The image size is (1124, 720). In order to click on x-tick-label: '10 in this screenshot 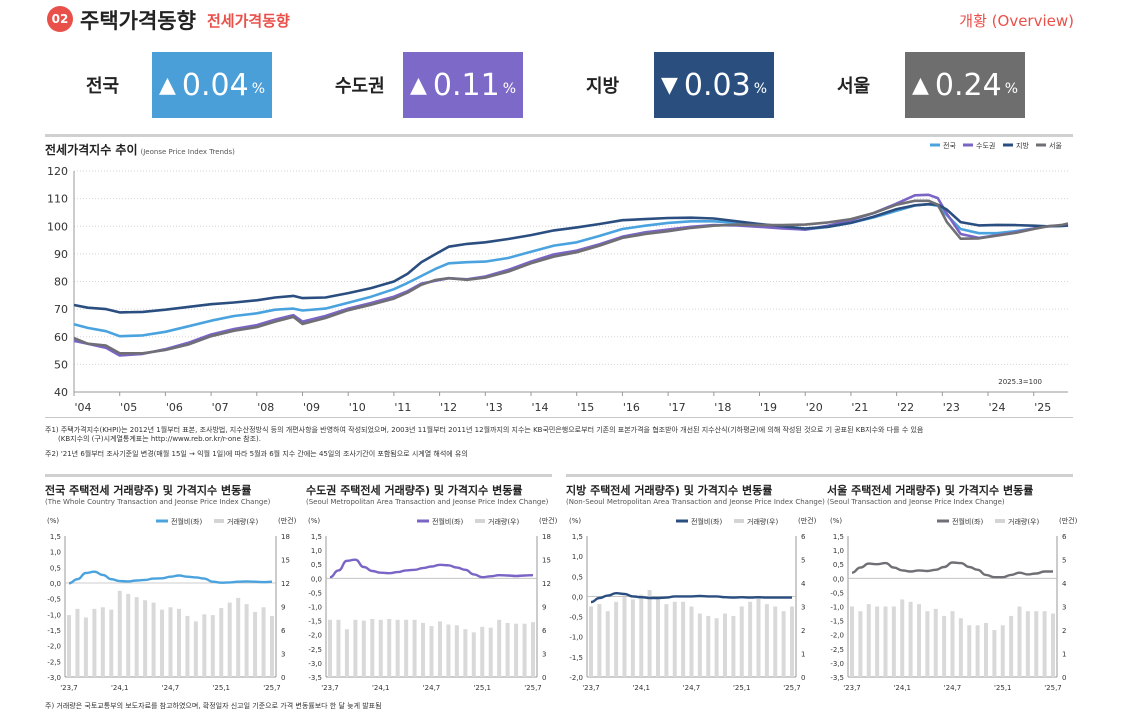, I will do `click(357, 407)`.